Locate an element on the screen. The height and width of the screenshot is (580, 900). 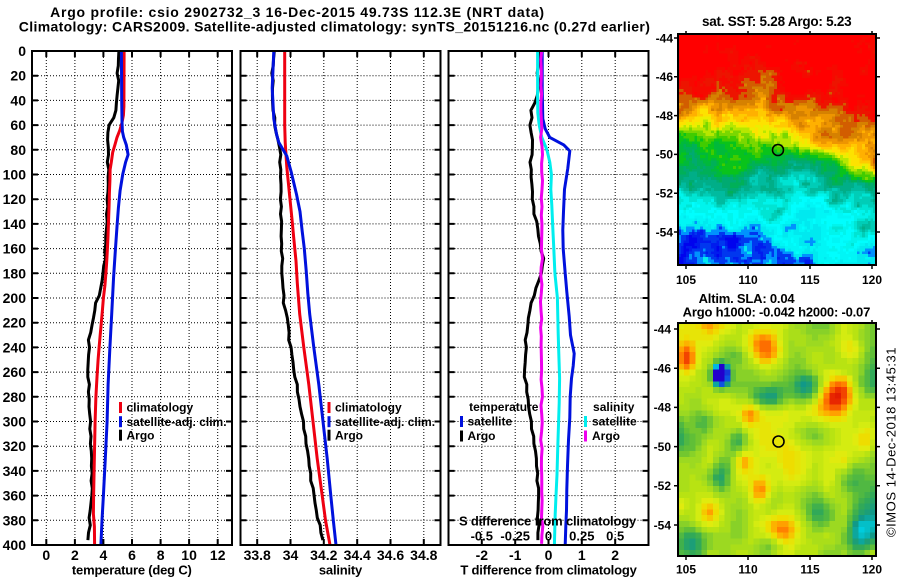
svg-text: 34.2 is located at coordinates (323, 555).